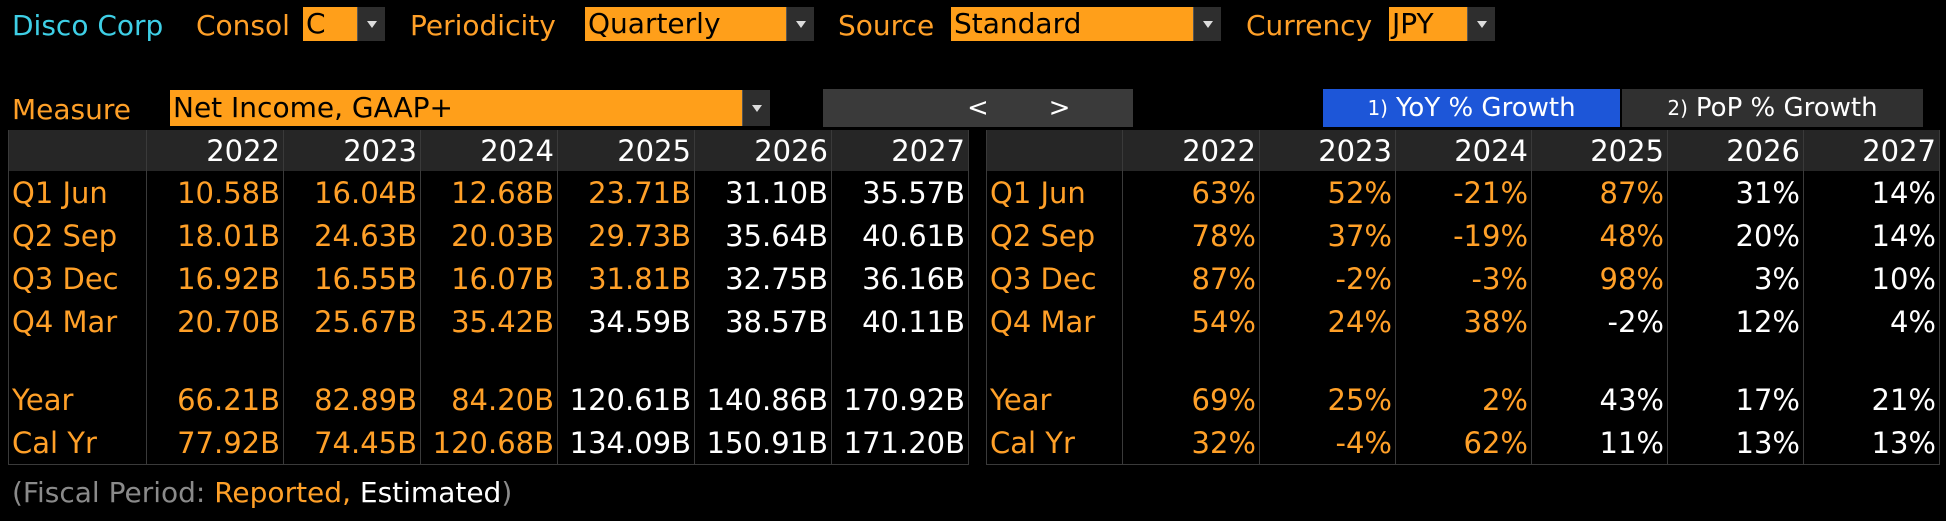 This screenshot has width=1946, height=521. Describe the element at coordinates (626, 443) in the screenshot. I see `value-cell: 134.09B` at that location.